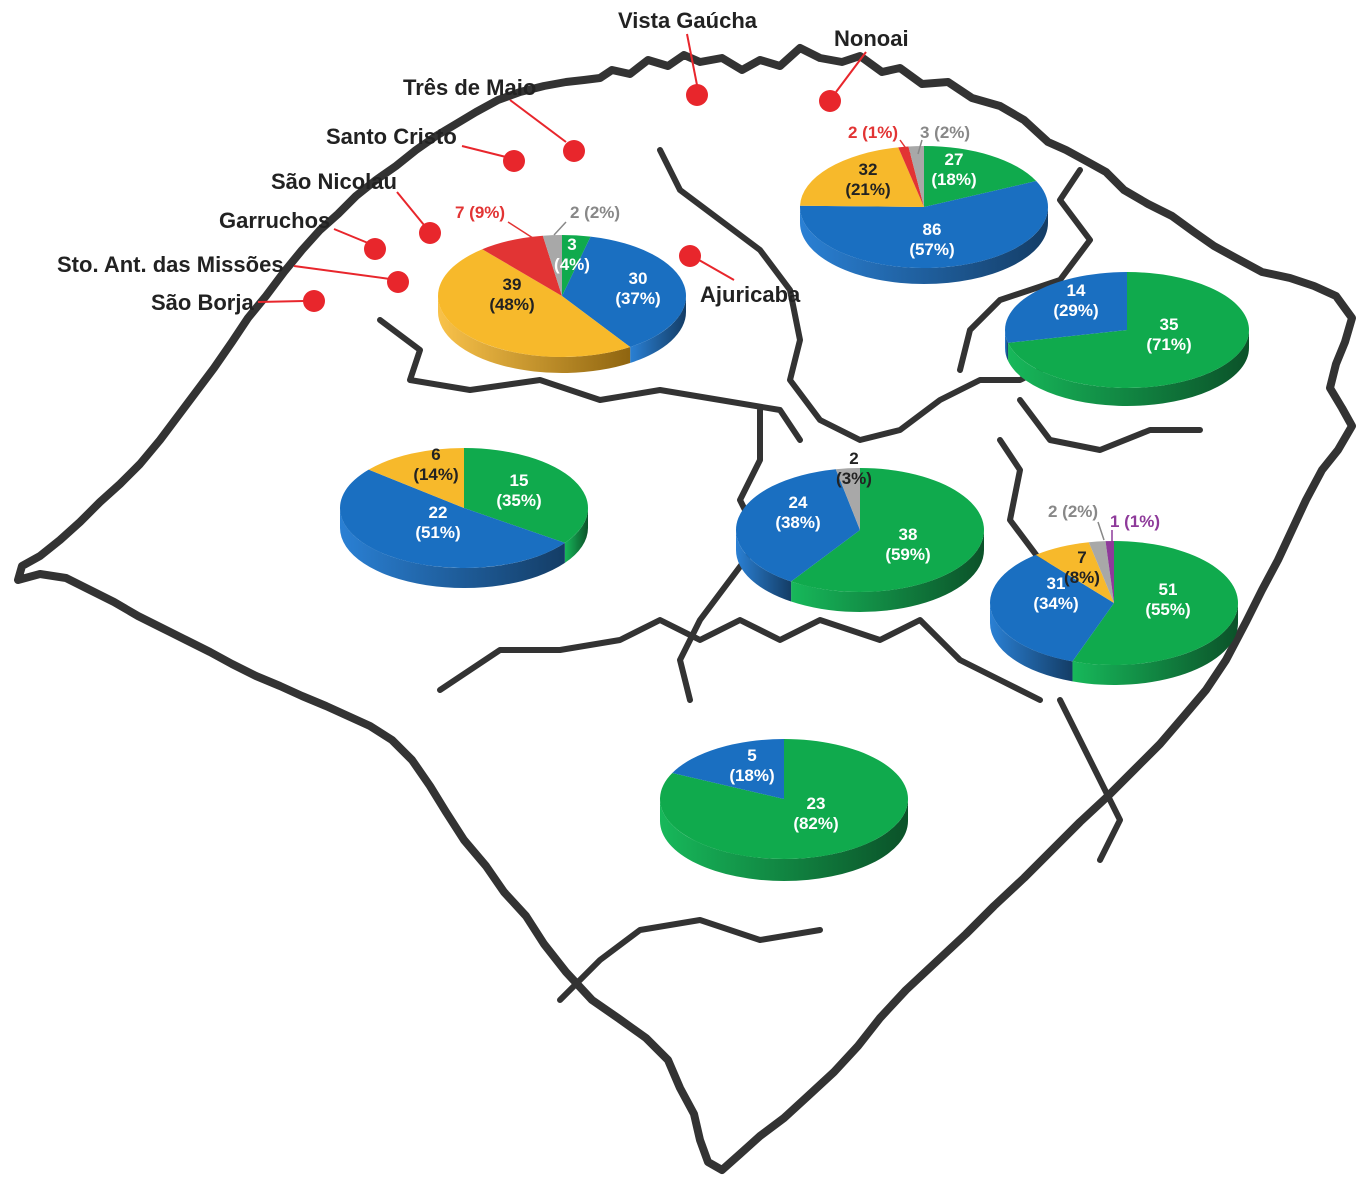 Image resolution: width=1357 pixels, height=1189 pixels. I want to click on pie-chart-north: 27(18%) 86(57%) 32(21%) 2 (1%) 3 (2%), so click(924, 203).